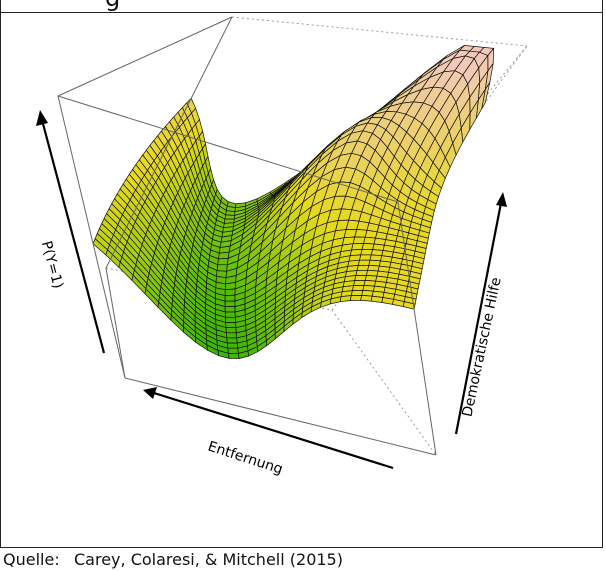  I want to click on arrow-side-head, so click(501, 199).